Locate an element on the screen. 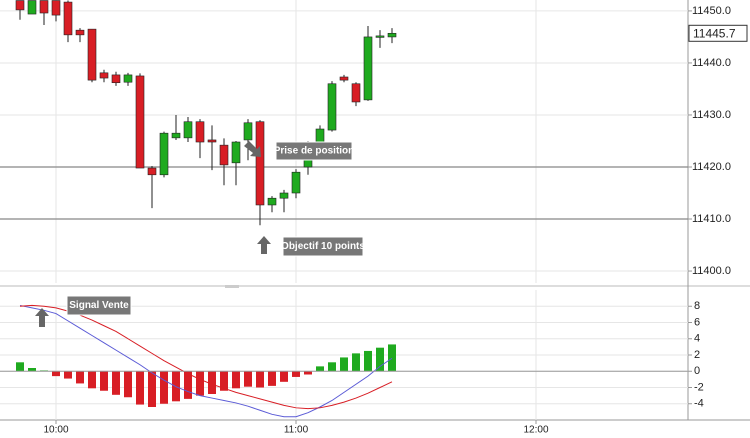  y-tick-label: 11430.0 is located at coordinates (711, 115).